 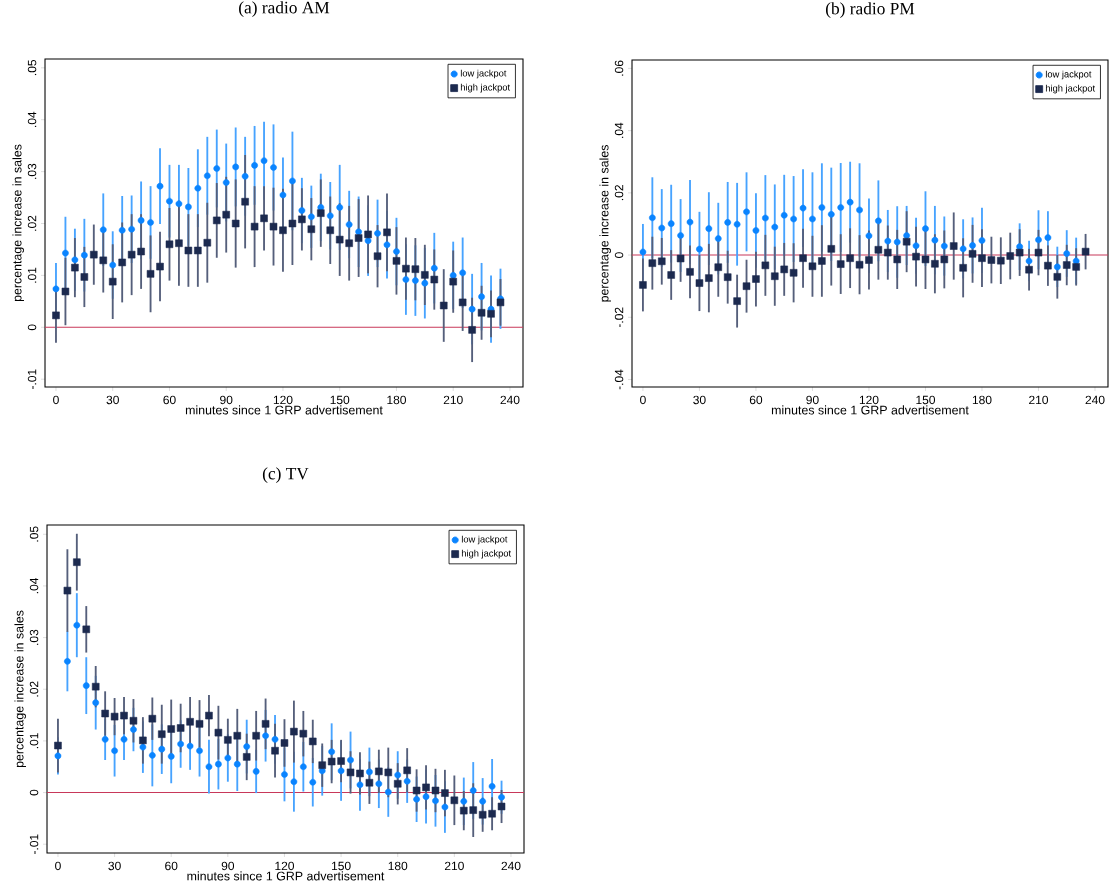 What do you see at coordinates (619, 317) in the screenshot?
I see `y-tick-label: -.02` at bounding box center [619, 317].